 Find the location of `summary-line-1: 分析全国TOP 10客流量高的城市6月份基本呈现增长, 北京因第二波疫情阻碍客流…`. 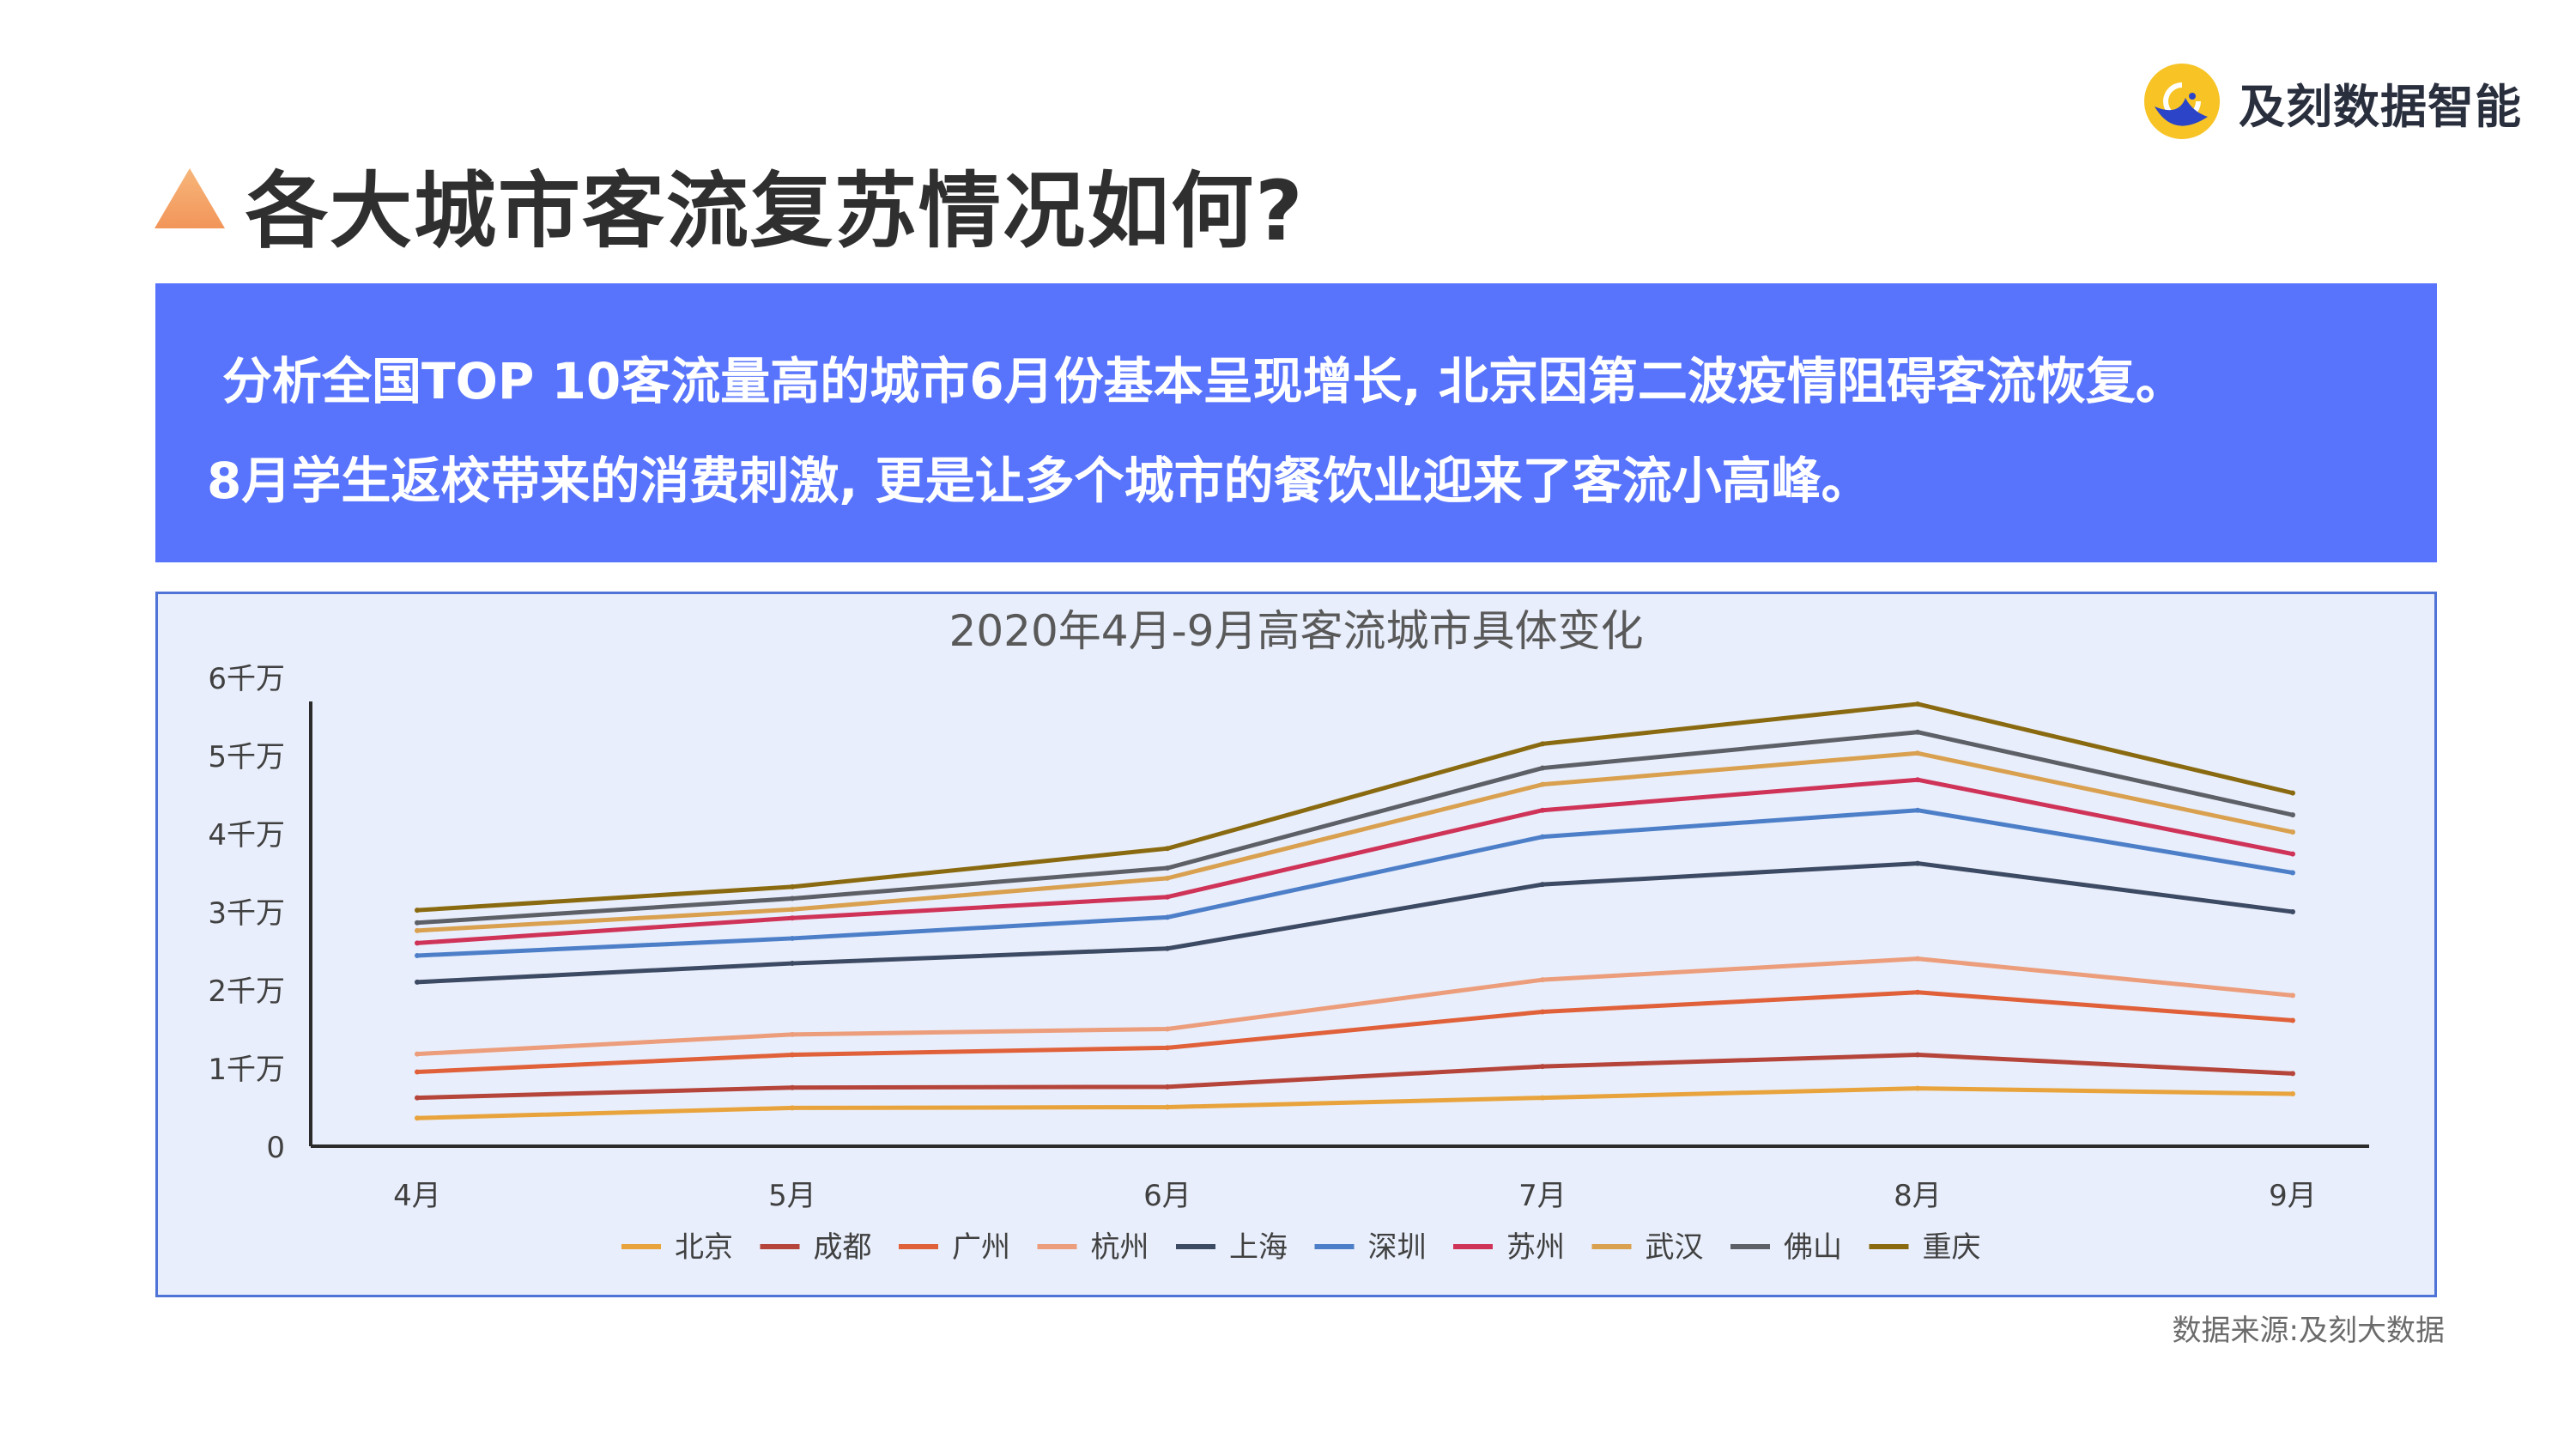

summary-line-1: 分析全国TOP 10客流量高的城市6月份基本呈现增长, 北京因第二波疫情阻碍客流… is located at coordinates (1203, 381).